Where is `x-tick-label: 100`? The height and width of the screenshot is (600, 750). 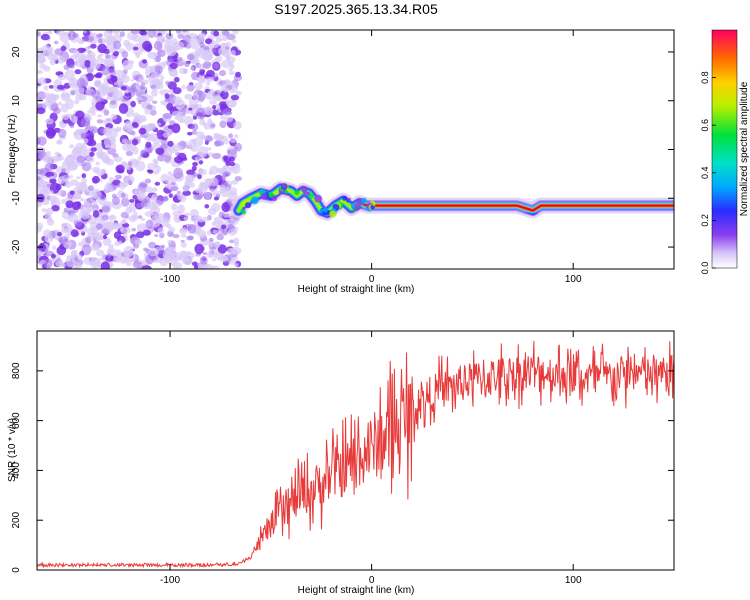 x-tick-label: 100 is located at coordinates (573, 279).